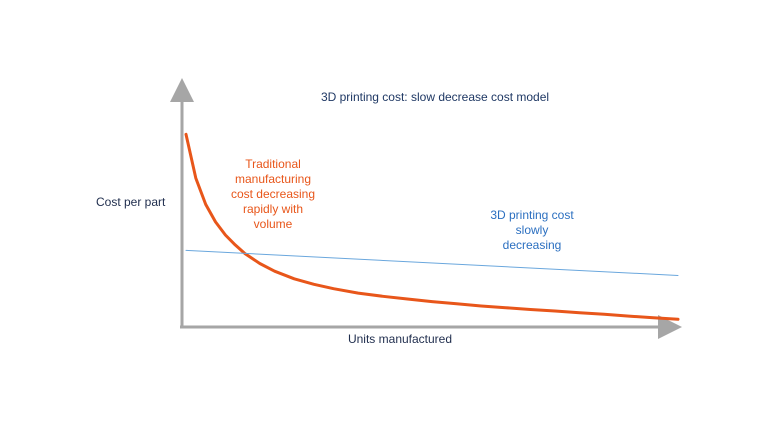  I want to click on annotation-line: decreasing, so click(532, 245).